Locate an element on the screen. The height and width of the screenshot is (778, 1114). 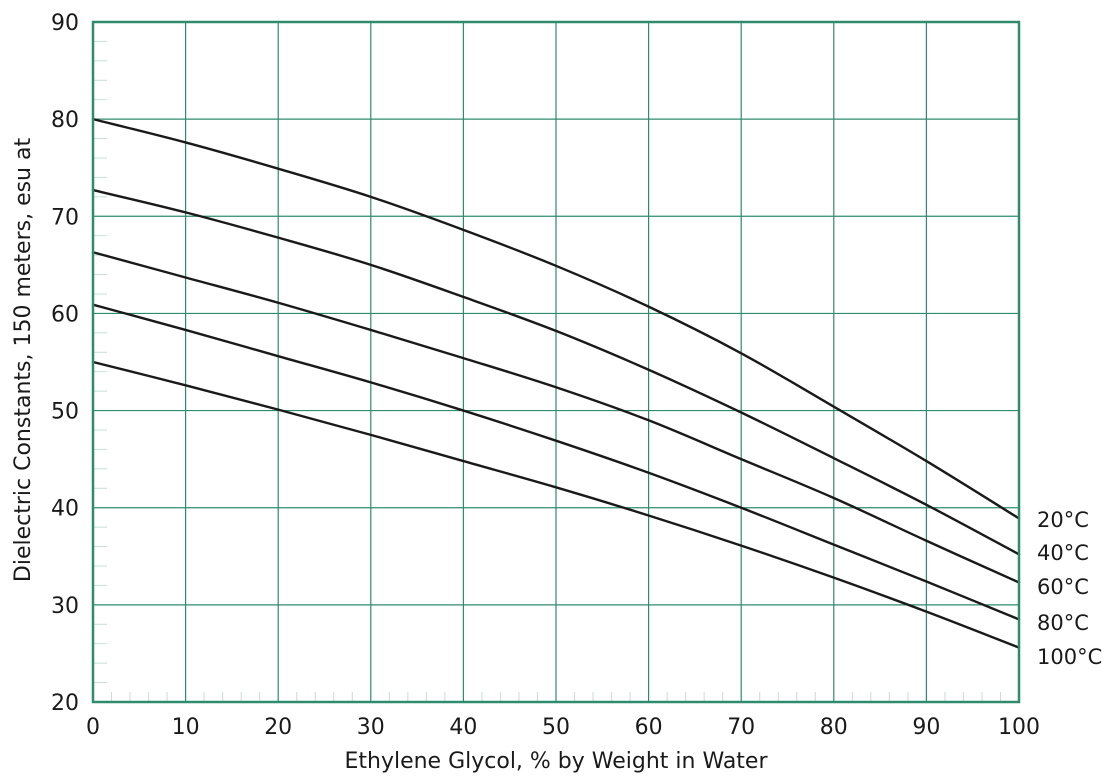
x-tick-label: 40 is located at coordinates (463, 727).